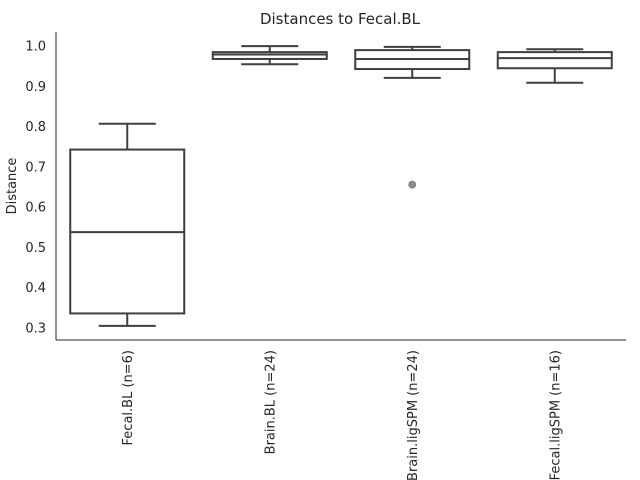 The height and width of the screenshot is (480, 640). What do you see at coordinates (35, 288) in the screenshot?
I see `y-tick-label: 0.4` at bounding box center [35, 288].